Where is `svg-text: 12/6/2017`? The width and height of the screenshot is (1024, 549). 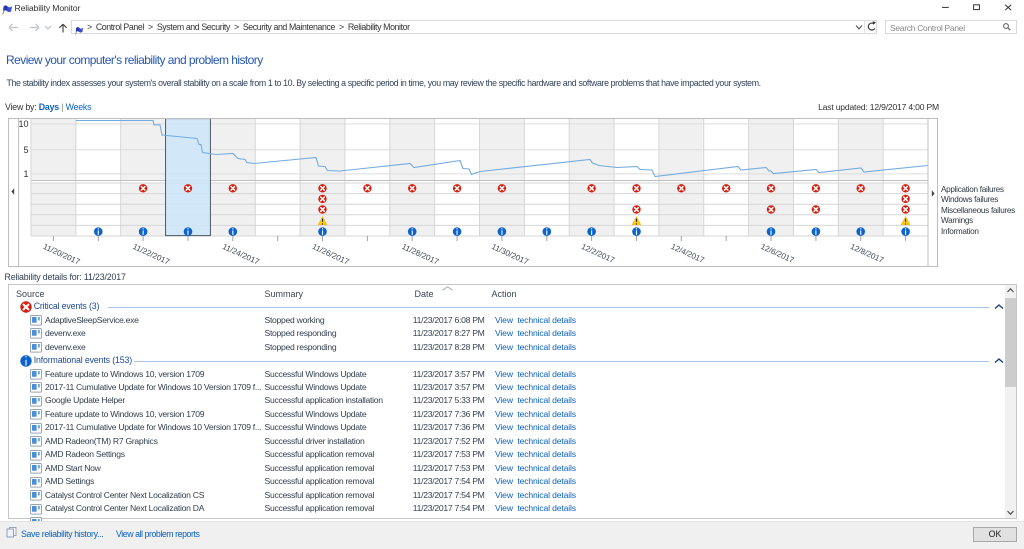
svg-text: 12/6/2017 is located at coordinates (777, 253).